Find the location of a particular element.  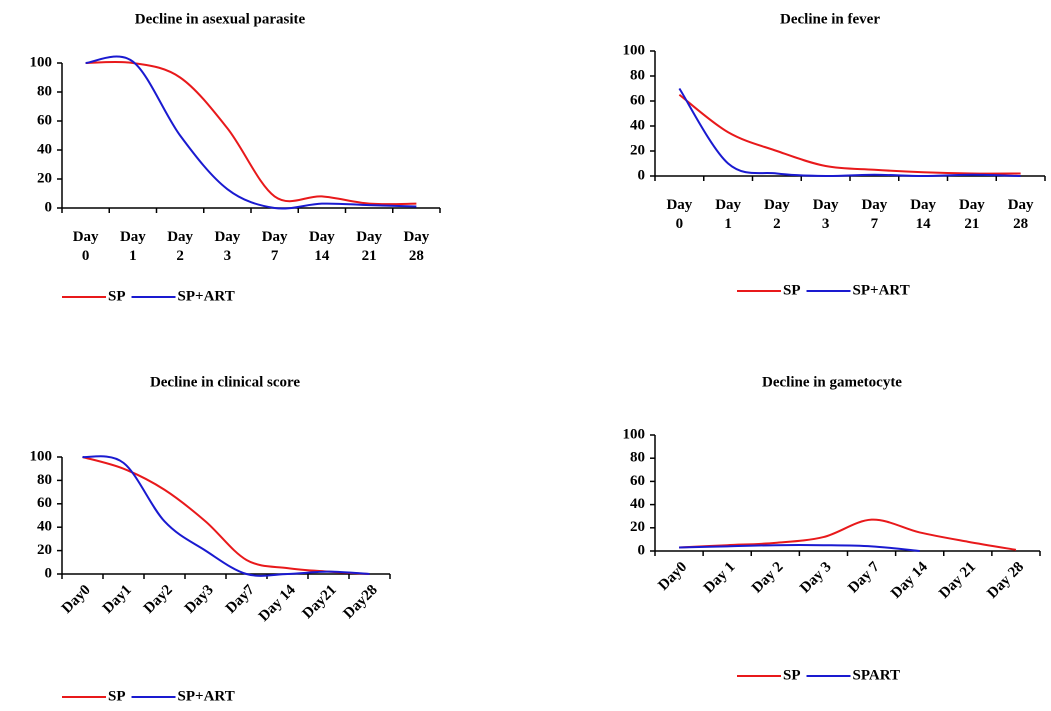

chart-title: Decline in gametocyte is located at coordinates (832, 382).